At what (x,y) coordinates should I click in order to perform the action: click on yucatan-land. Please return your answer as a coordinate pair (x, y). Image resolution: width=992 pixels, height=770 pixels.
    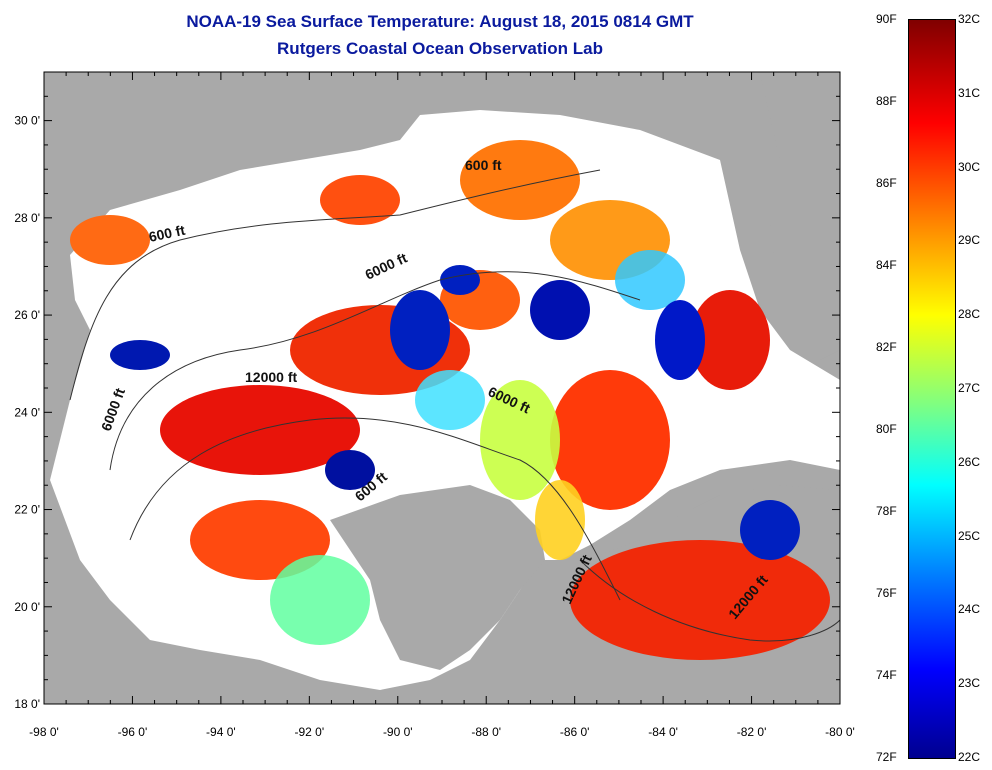
    Looking at the image, I should click on (437, 577).